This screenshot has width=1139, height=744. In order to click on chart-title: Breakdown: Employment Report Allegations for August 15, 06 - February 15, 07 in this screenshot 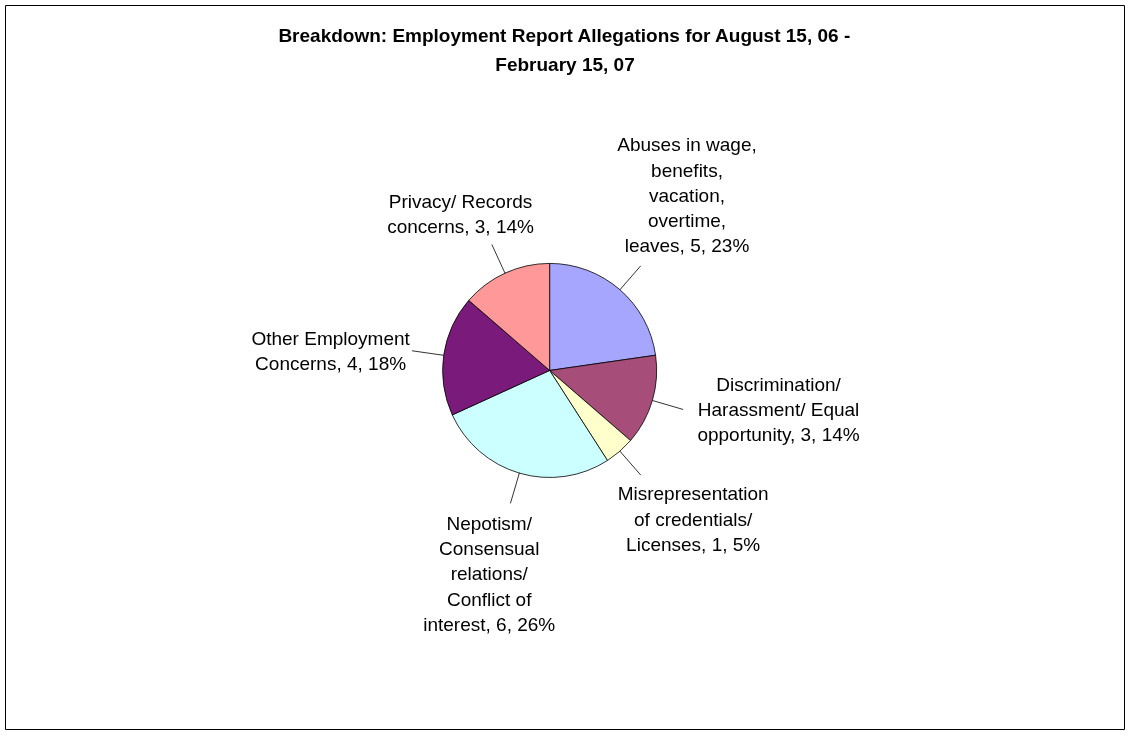, I will do `click(564, 50)`.